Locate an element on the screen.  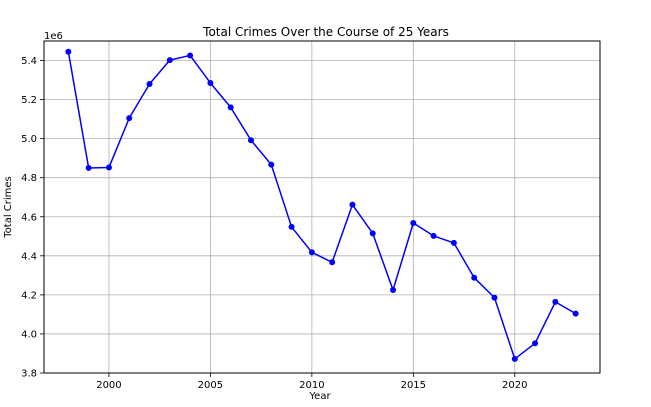
y-axis-offset-label: 1e6 is located at coordinates (53, 36).